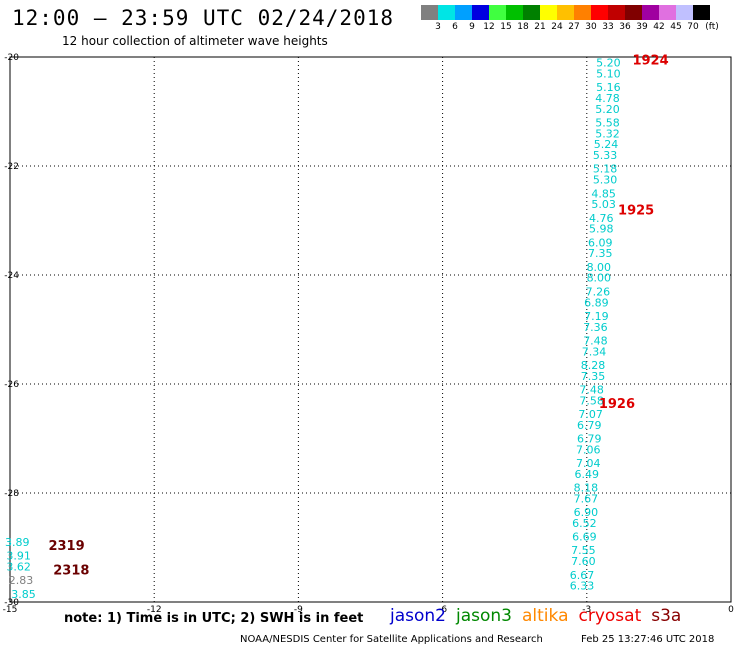  I want to click on color-scale-tick: 30, so click(591, 27).